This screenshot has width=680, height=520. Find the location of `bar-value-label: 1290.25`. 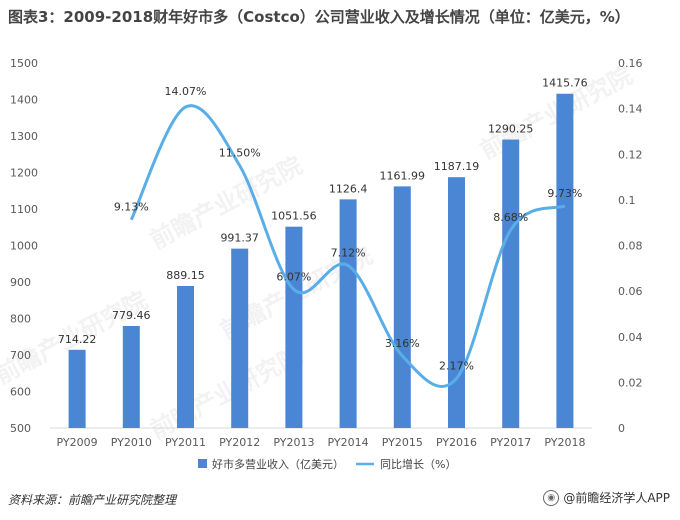

bar-value-label: 1290.25 is located at coordinates (511, 129).